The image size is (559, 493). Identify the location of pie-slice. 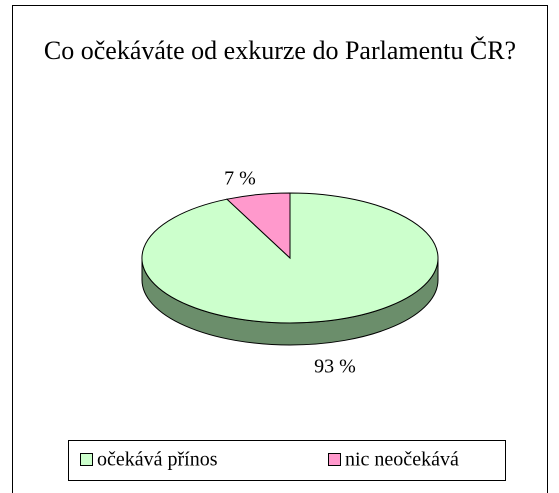
(258, 226).